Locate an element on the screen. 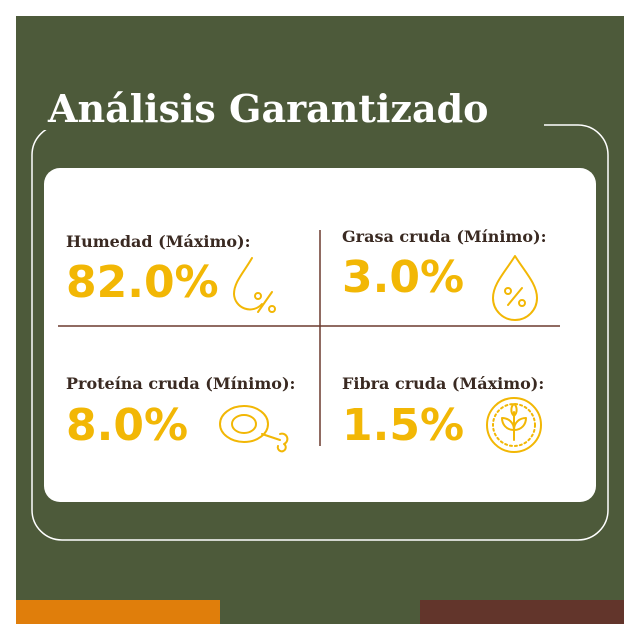 The image size is (640, 640). oil-icon is located at coordinates (515, 288).